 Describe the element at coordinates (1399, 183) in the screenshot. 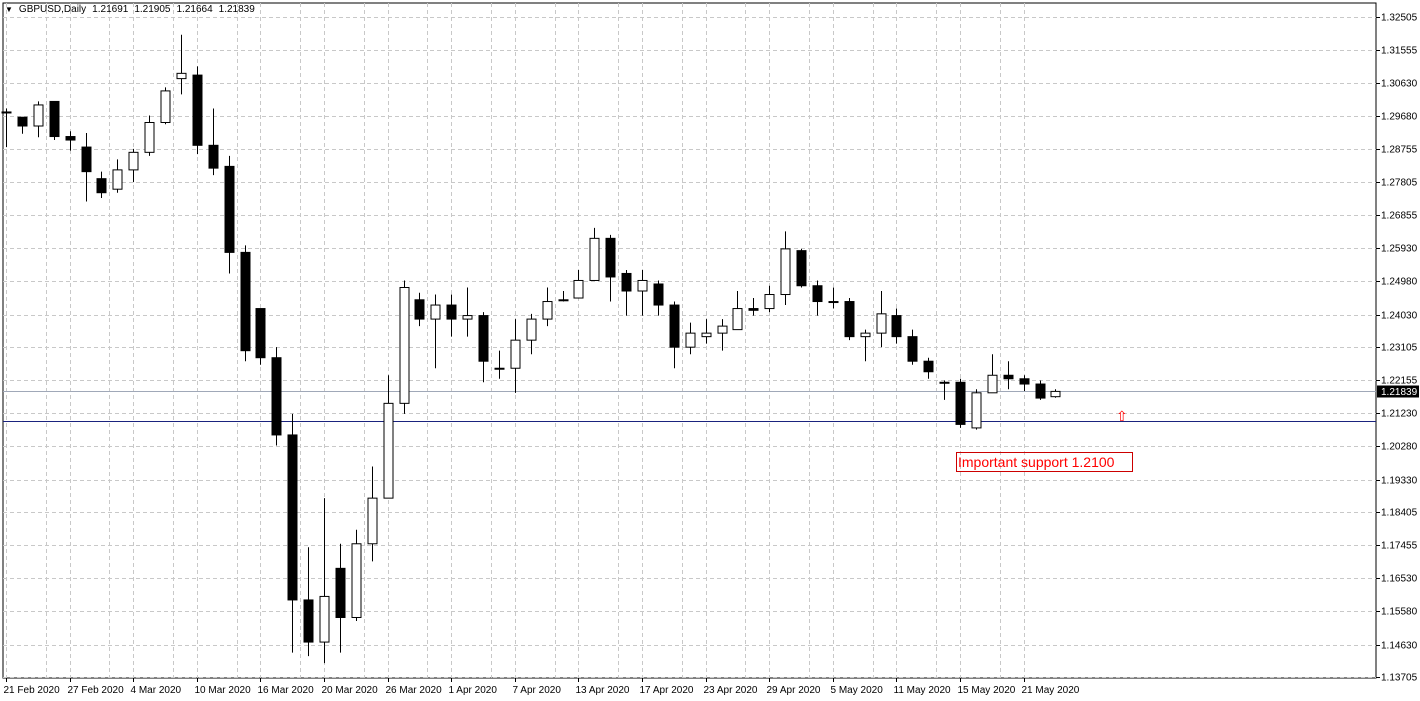

I see `price-tick-label: 1.27805` at that location.